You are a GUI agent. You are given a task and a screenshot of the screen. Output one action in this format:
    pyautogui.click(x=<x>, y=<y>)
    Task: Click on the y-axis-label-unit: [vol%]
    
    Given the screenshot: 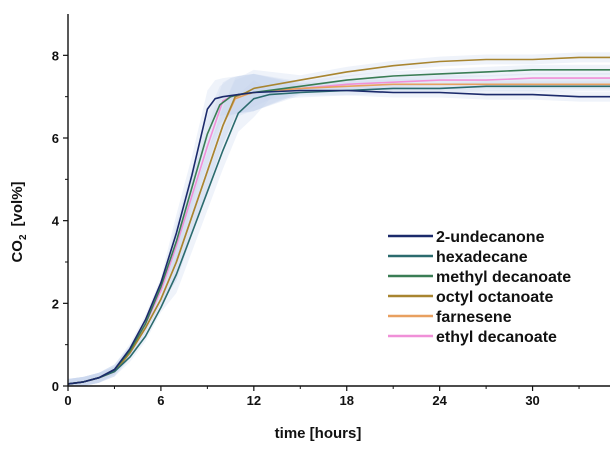 What is the action you would take?
    pyautogui.click(x=17, y=203)
    